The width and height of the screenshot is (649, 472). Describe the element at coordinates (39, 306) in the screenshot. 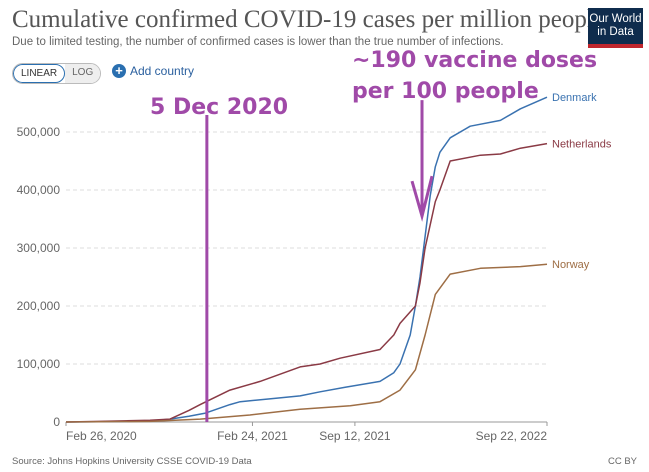

I see `y-tick-label: 200,000` at that location.